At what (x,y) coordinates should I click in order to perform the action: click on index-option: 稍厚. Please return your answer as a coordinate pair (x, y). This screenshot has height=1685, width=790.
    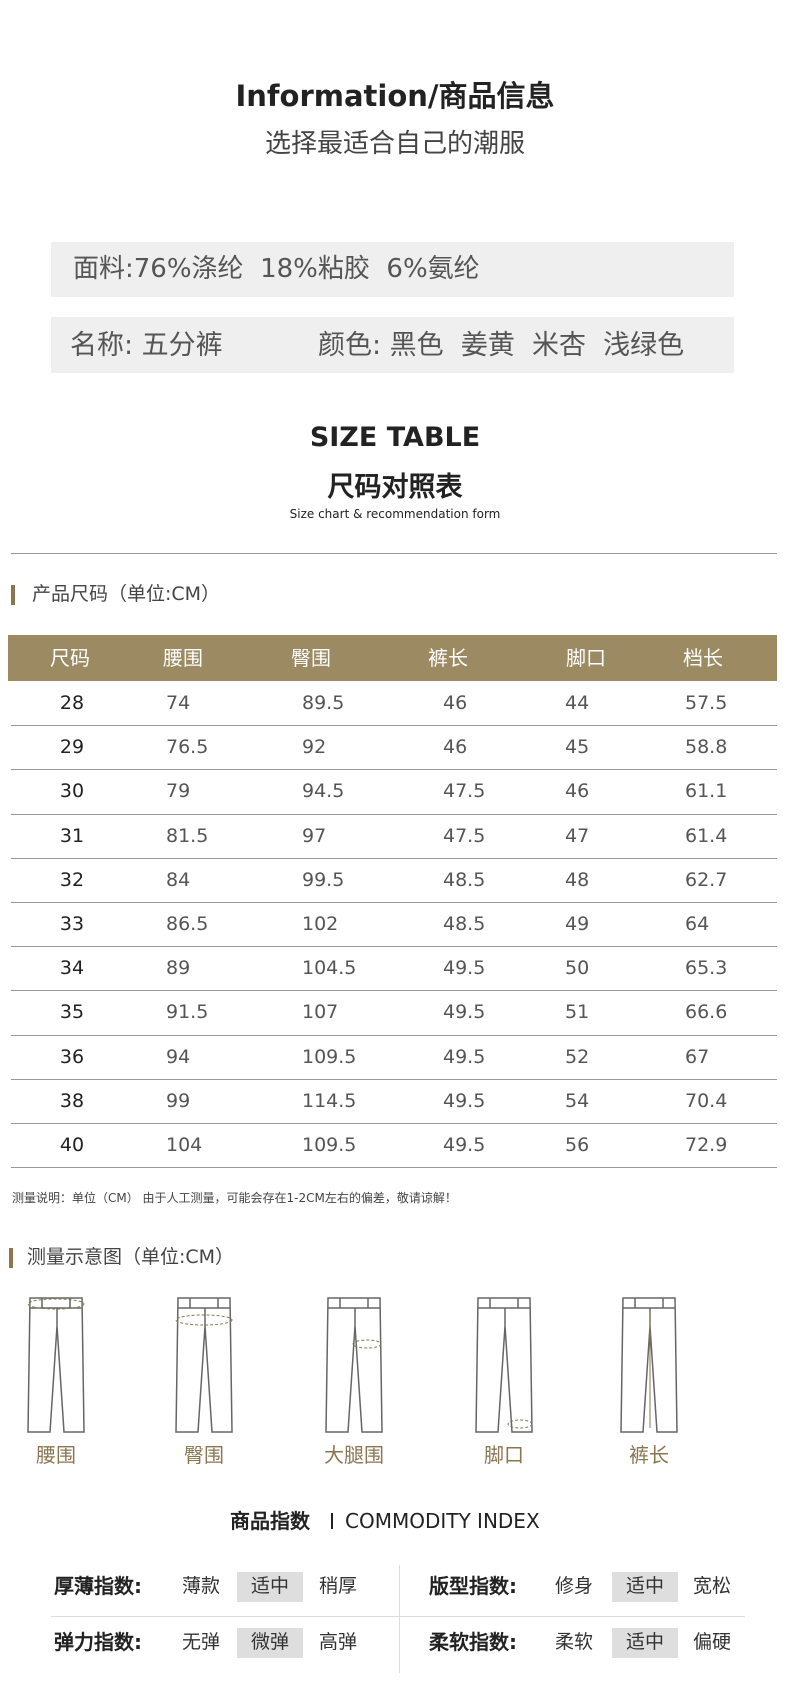
    Looking at the image, I should click on (337, 1586).